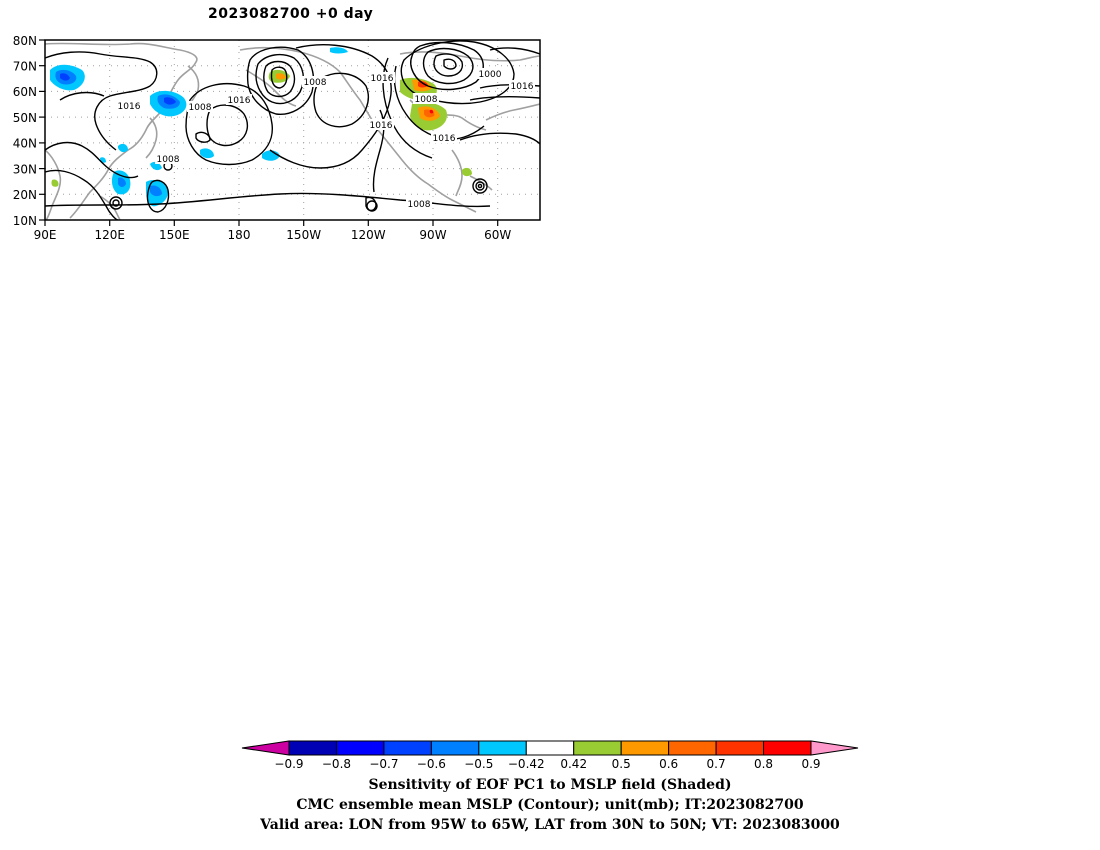 Image resolution: width=1100 pixels, height=850 pixels. I want to click on contour-labels: 1008 1016 1016 1008 1016 1008, so click(325, 139).